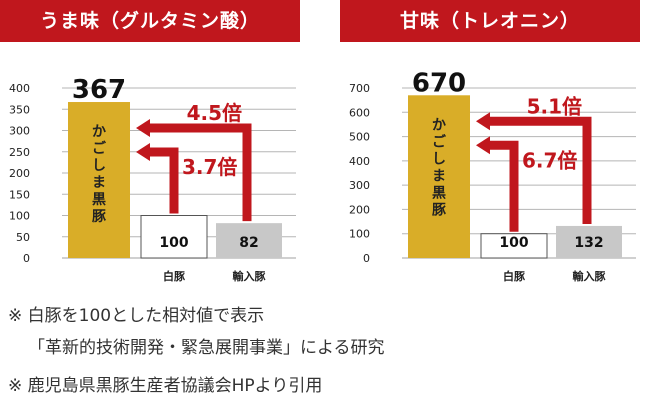 The width and height of the screenshot is (648, 408). I want to click on sweetness-ytick-label: 100, so click(359, 234).